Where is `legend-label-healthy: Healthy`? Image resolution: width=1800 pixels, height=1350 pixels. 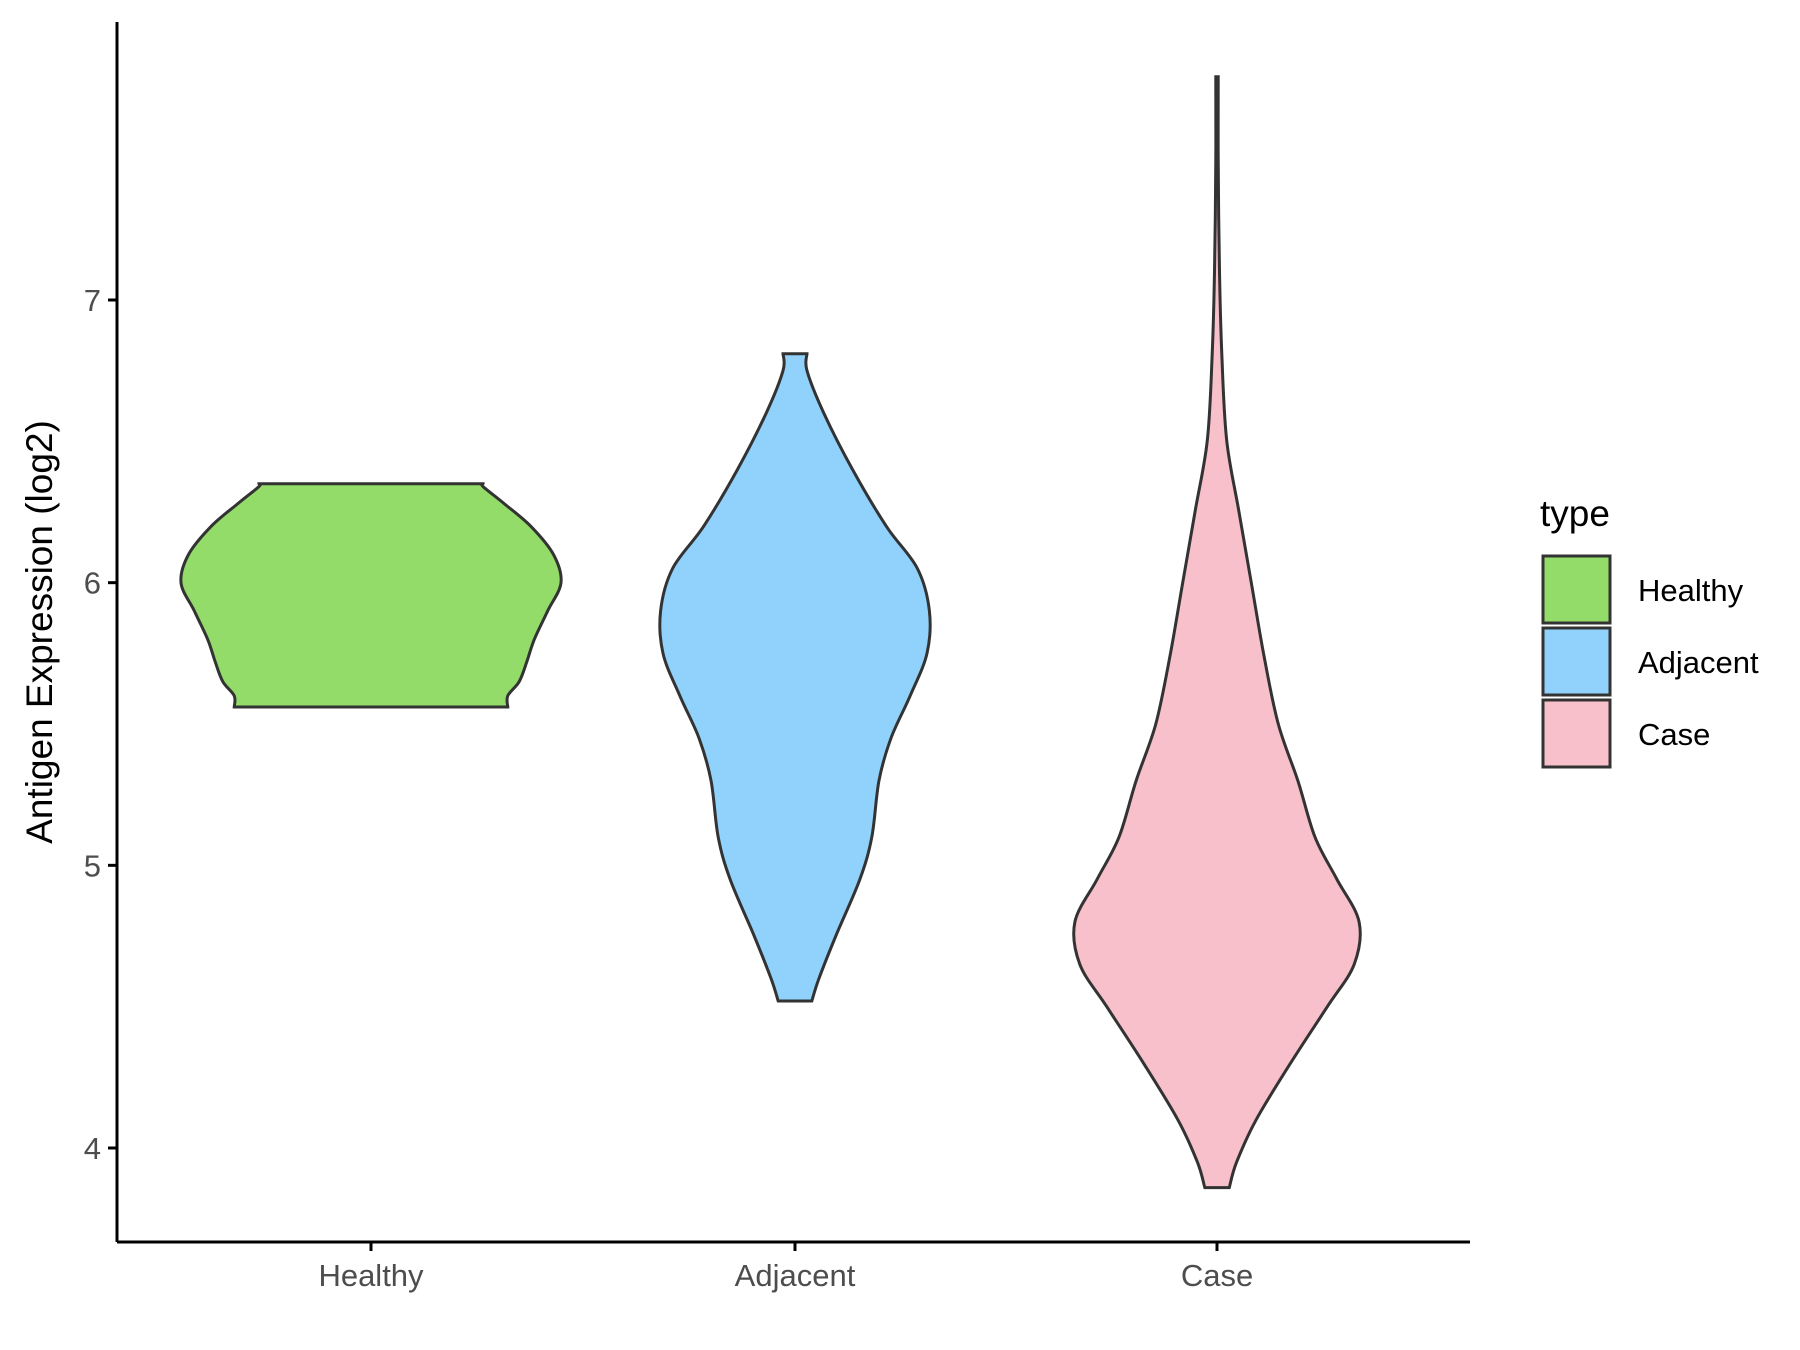
legend-label-healthy: Healthy is located at coordinates (1691, 590).